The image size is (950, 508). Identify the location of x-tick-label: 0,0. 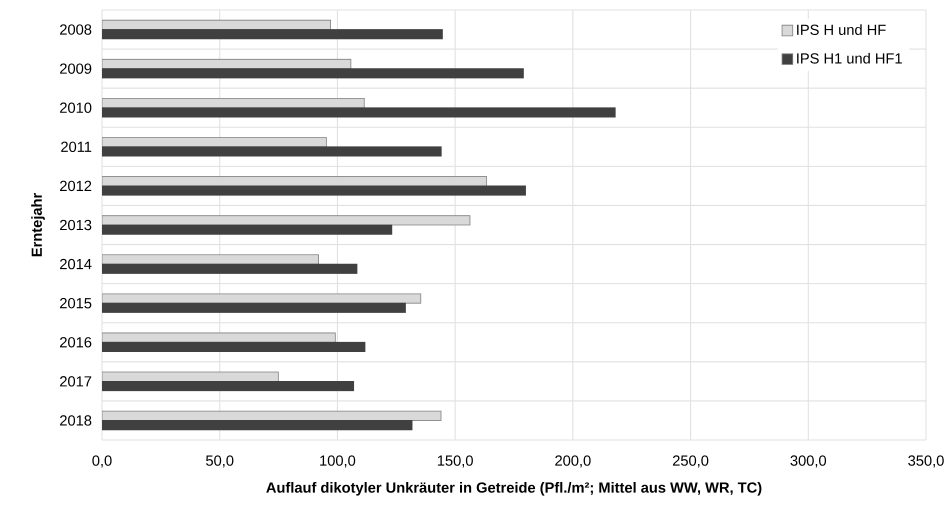
(102, 461).